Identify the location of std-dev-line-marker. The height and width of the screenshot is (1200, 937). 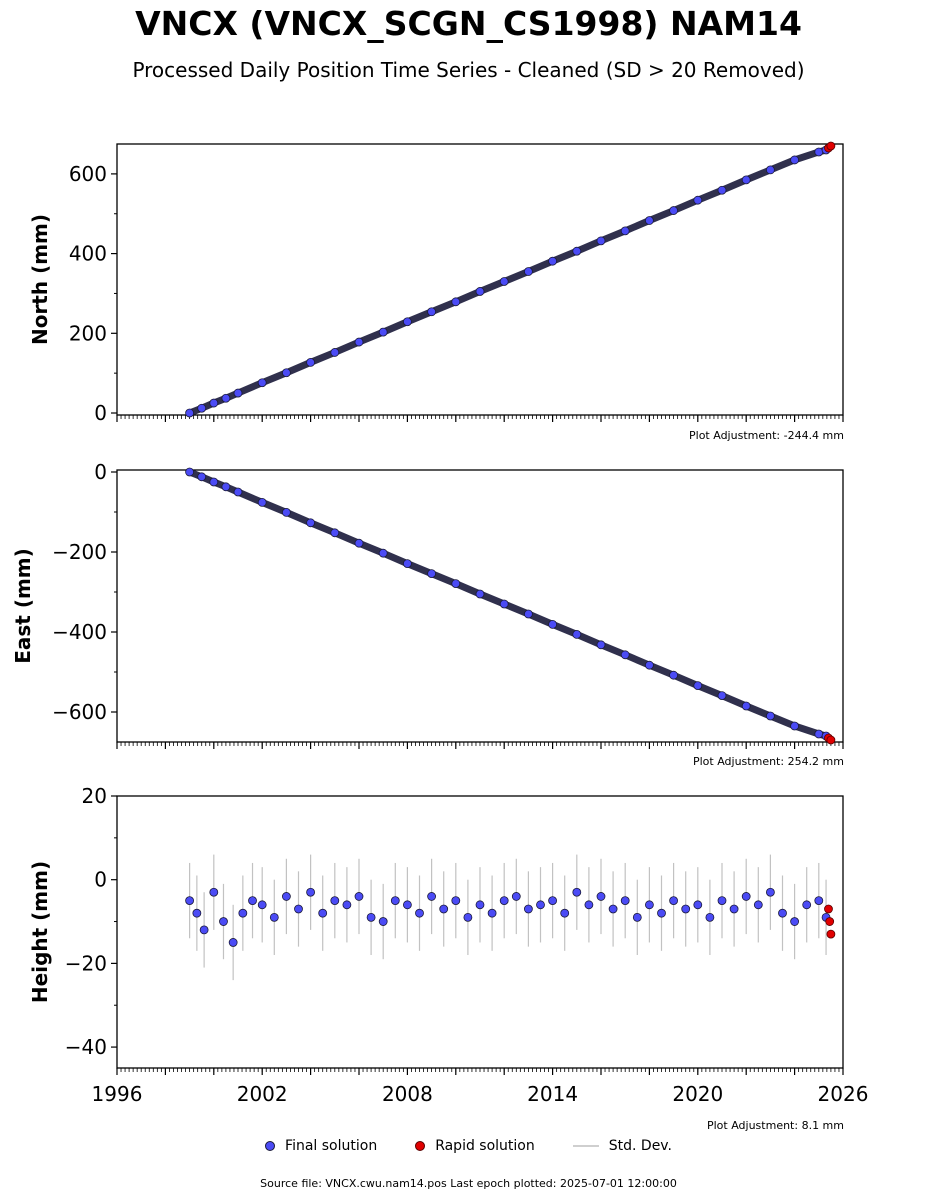
(585, 1146).